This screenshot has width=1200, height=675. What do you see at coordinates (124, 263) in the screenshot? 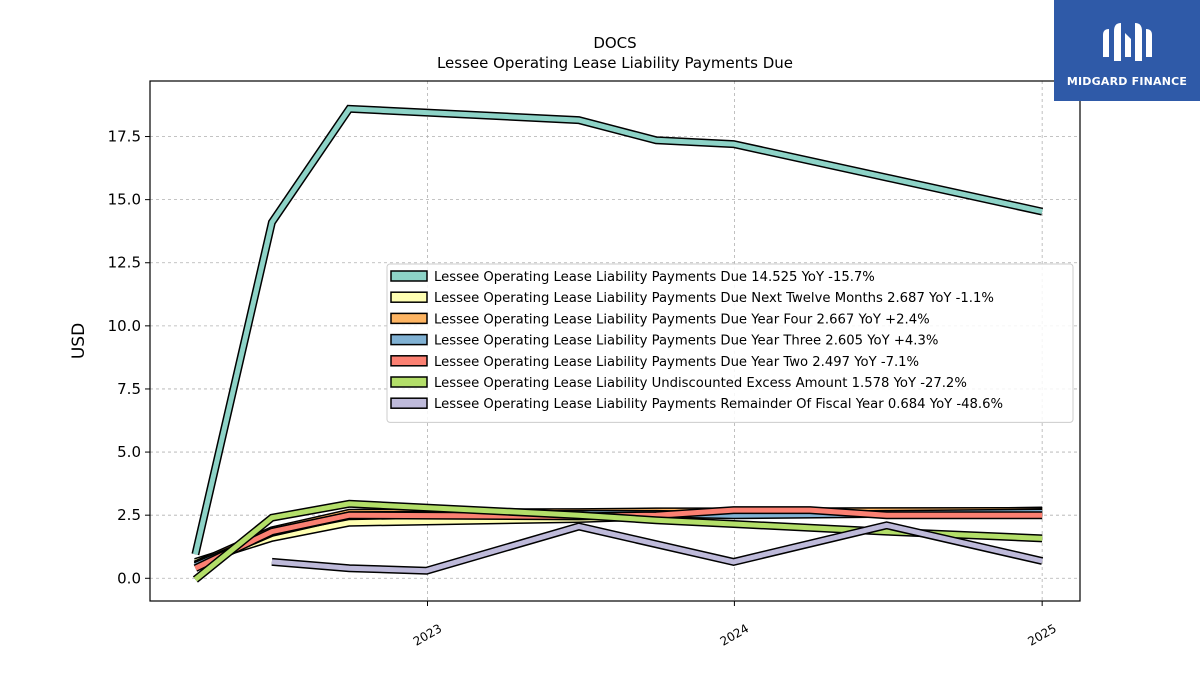
I see `y-tick-label: 12.5` at bounding box center [124, 263].